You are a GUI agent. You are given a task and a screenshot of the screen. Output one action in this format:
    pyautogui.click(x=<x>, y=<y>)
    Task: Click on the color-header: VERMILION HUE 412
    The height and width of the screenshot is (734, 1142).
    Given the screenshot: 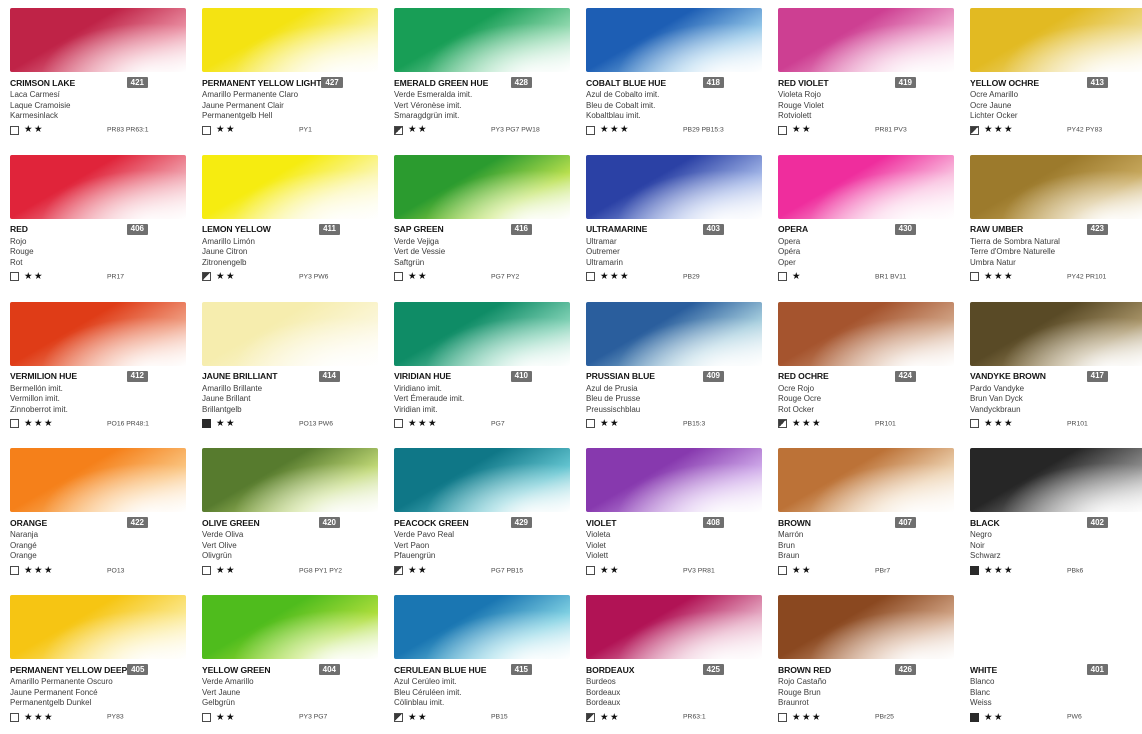 What is the action you would take?
    pyautogui.click(x=79, y=376)
    